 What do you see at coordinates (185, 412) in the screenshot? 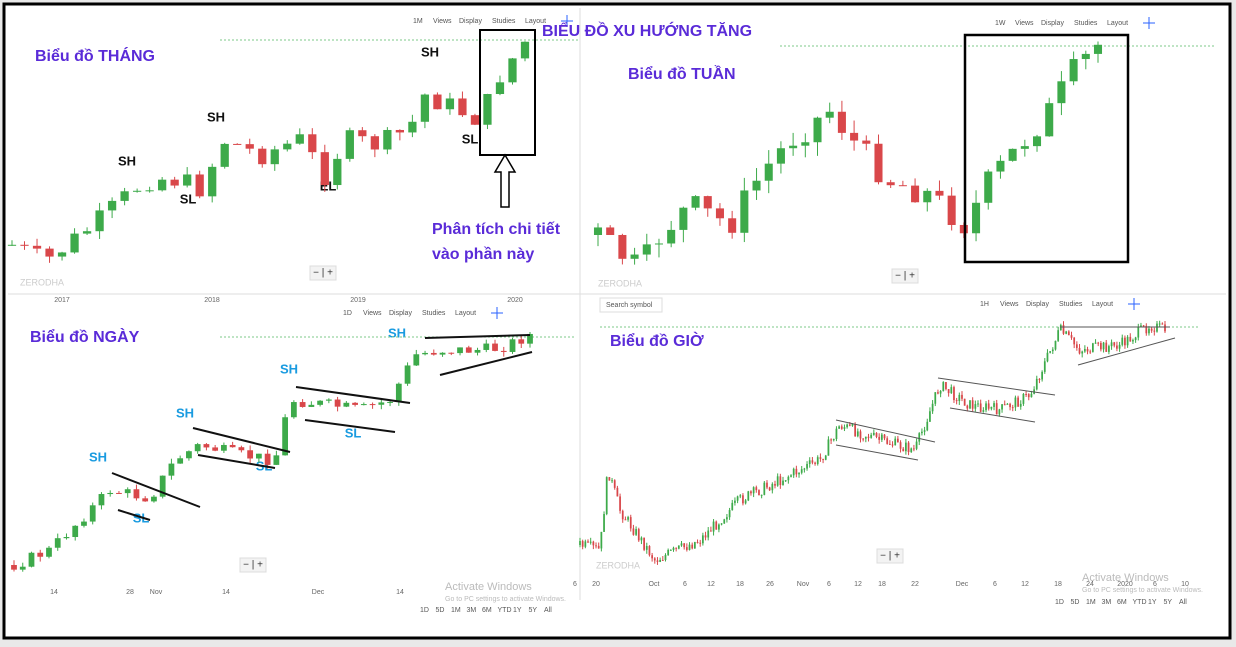
I see `annotation: SH` at bounding box center [185, 412].